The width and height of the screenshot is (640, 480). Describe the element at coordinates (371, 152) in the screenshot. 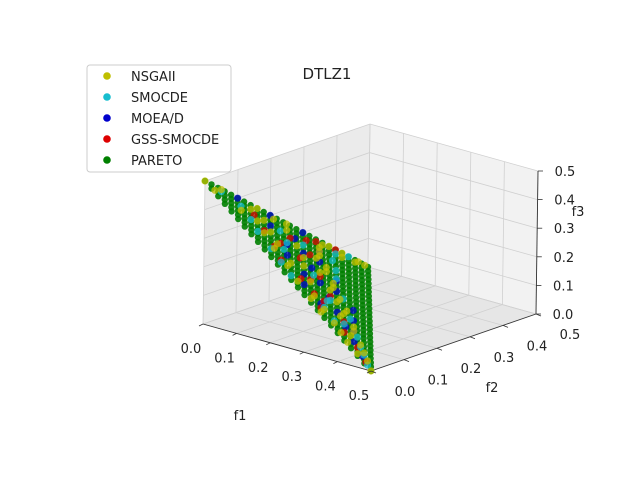

I see `grid-line-z` at that location.